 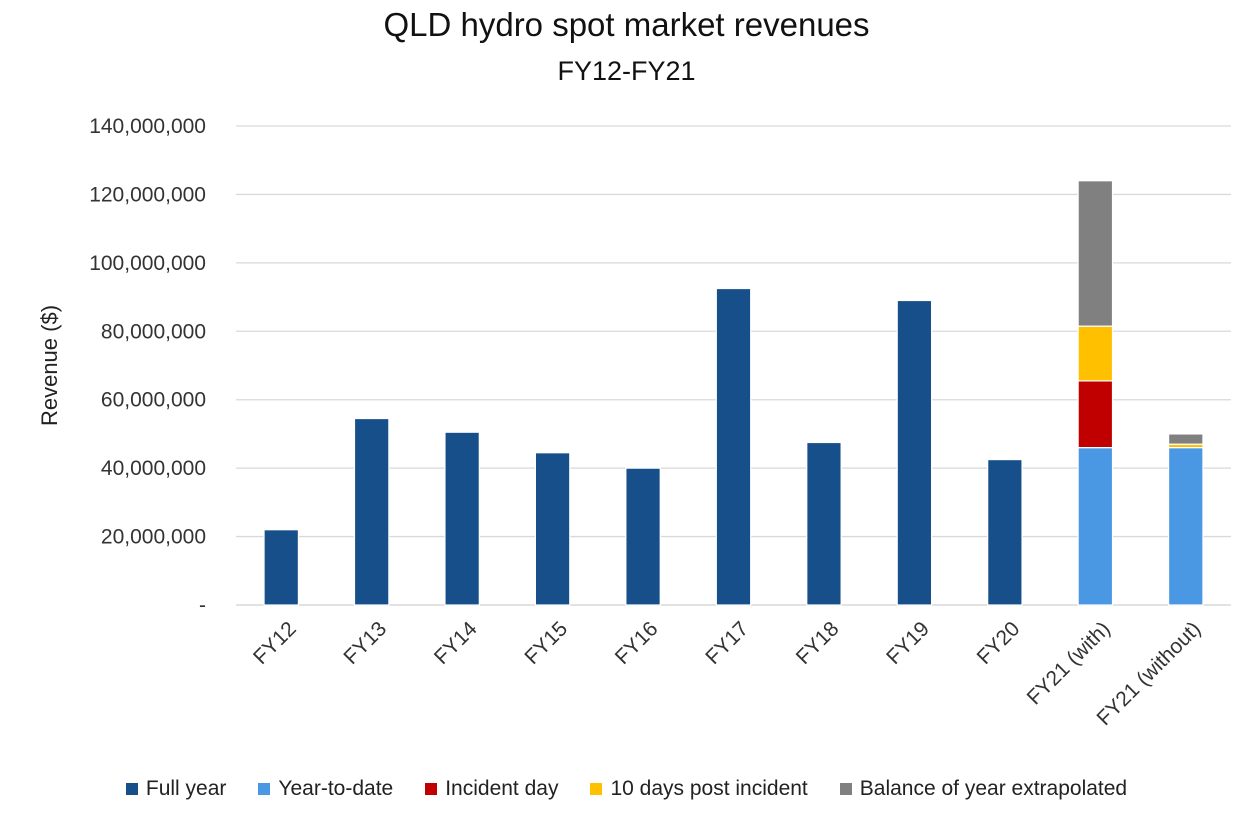 I want to click on x-tick-label: FY20, so click(x=999, y=643).